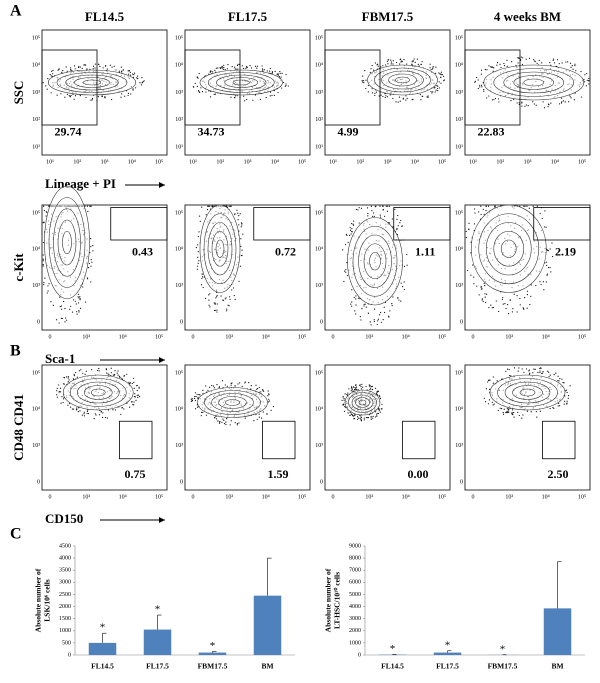 The width and height of the screenshot is (600, 683). I want to click on flow-y-tick: 10⁵, so click(319, 213).